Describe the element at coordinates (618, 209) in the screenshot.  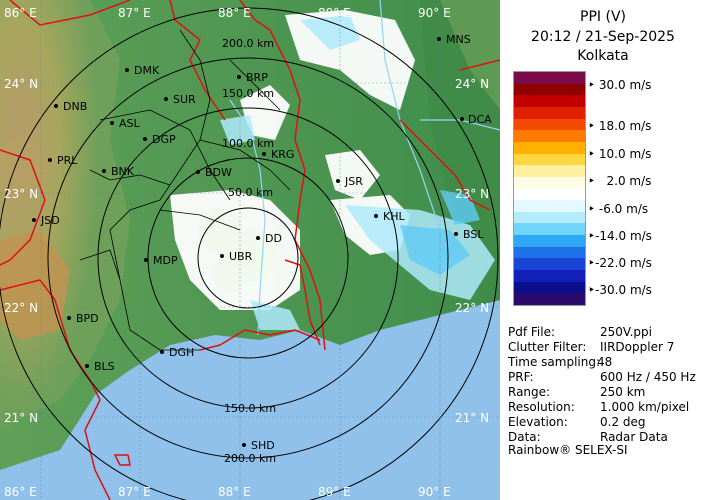
I see `legend-label: ‣ -6.0 m/s` at that location.